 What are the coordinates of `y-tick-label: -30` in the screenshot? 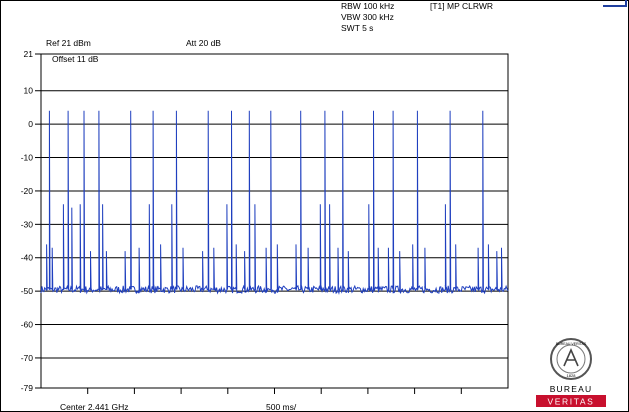 It's located at (27, 224).